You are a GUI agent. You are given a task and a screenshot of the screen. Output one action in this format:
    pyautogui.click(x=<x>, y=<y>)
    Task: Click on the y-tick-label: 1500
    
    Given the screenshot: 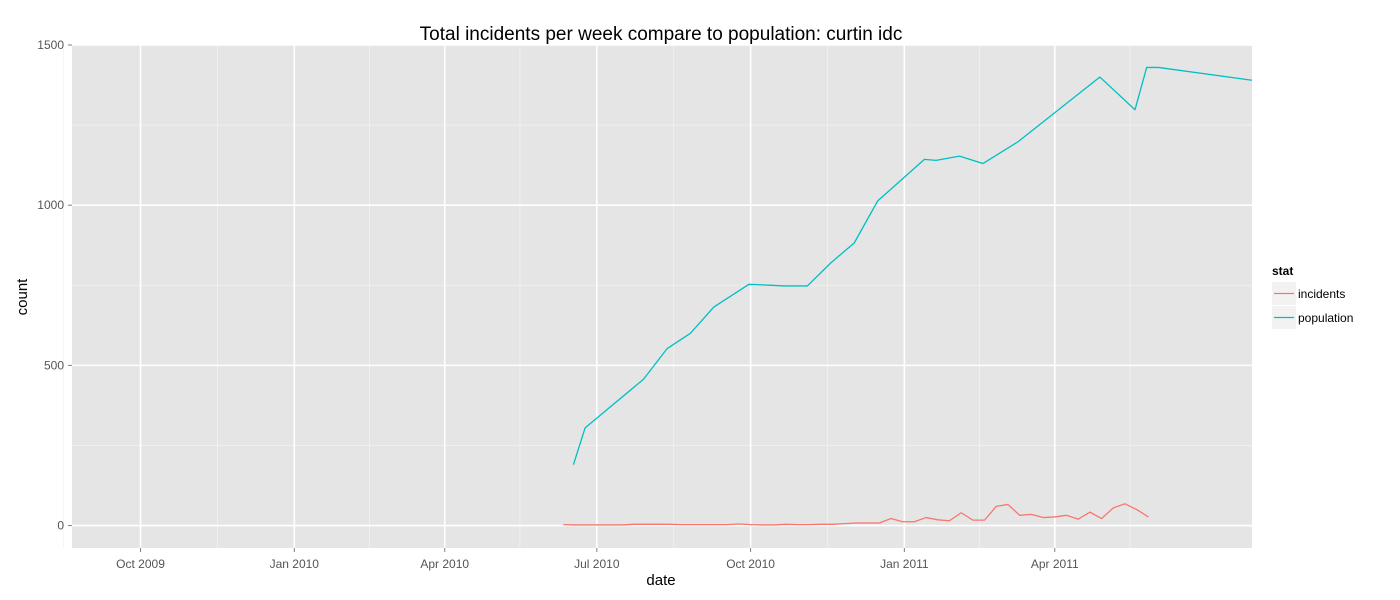 What is the action you would take?
    pyautogui.click(x=50, y=45)
    